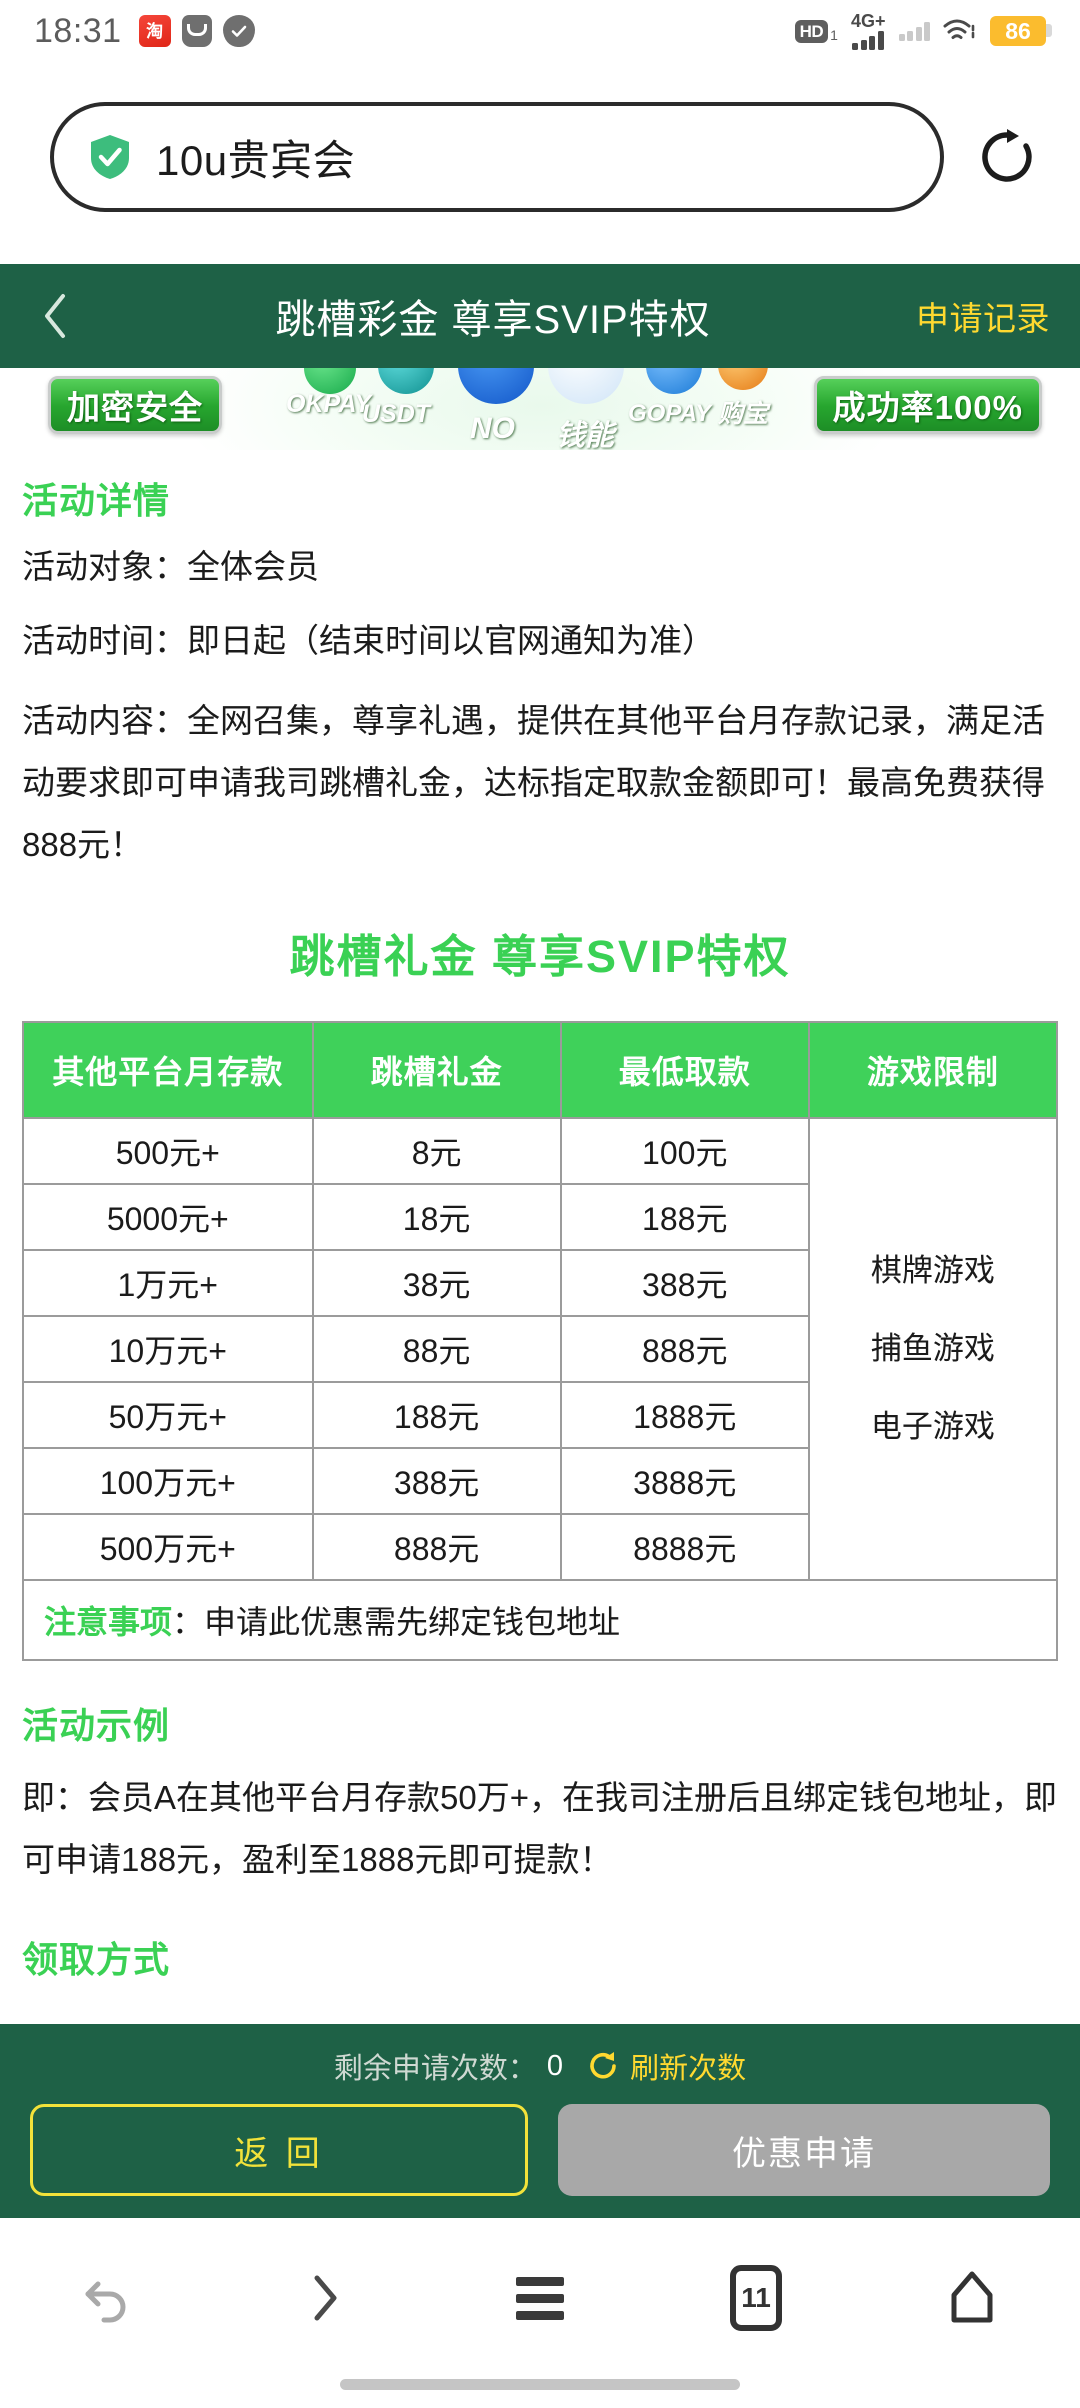 The height and width of the screenshot is (2408, 1080). What do you see at coordinates (55, 316) in the screenshot?
I see `chevron-left-icon` at bounding box center [55, 316].